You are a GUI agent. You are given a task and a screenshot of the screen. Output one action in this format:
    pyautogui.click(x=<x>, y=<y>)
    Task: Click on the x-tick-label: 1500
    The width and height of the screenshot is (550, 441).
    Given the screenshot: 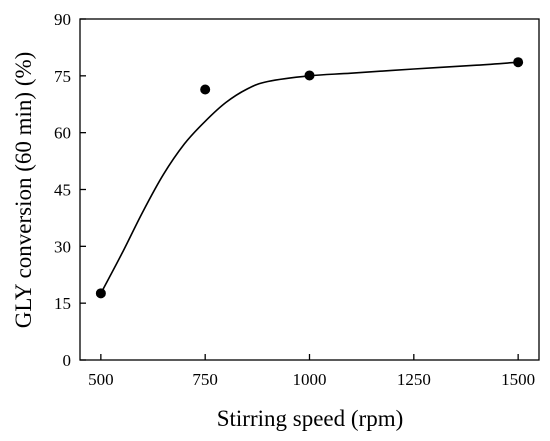 What is the action you would take?
    pyautogui.click(x=518, y=379)
    